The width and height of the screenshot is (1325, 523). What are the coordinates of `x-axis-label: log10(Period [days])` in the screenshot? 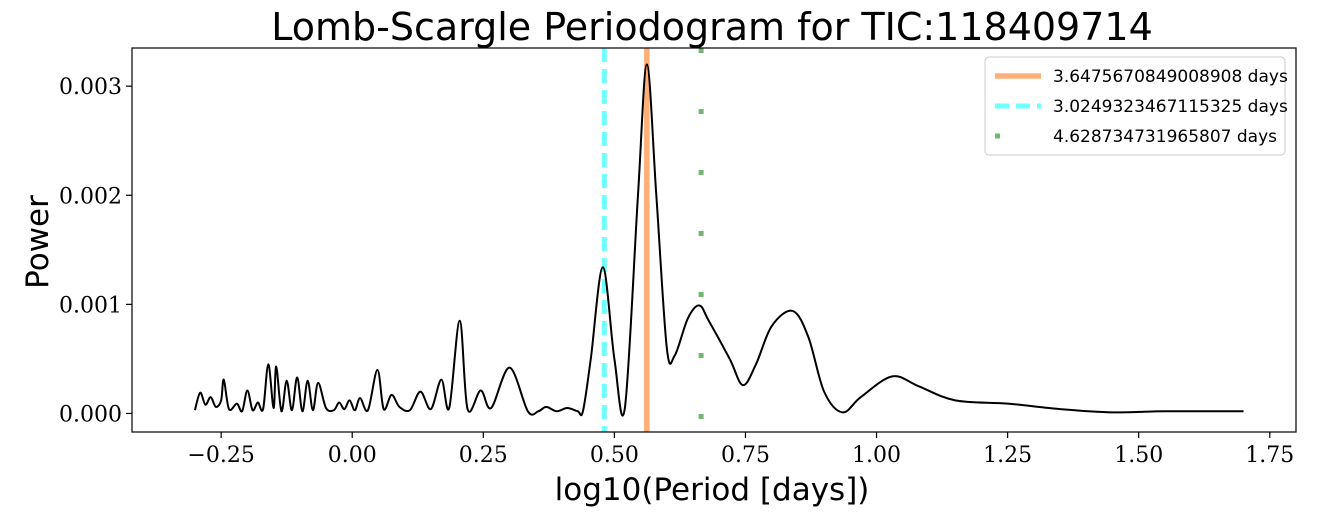 It's located at (712, 490).